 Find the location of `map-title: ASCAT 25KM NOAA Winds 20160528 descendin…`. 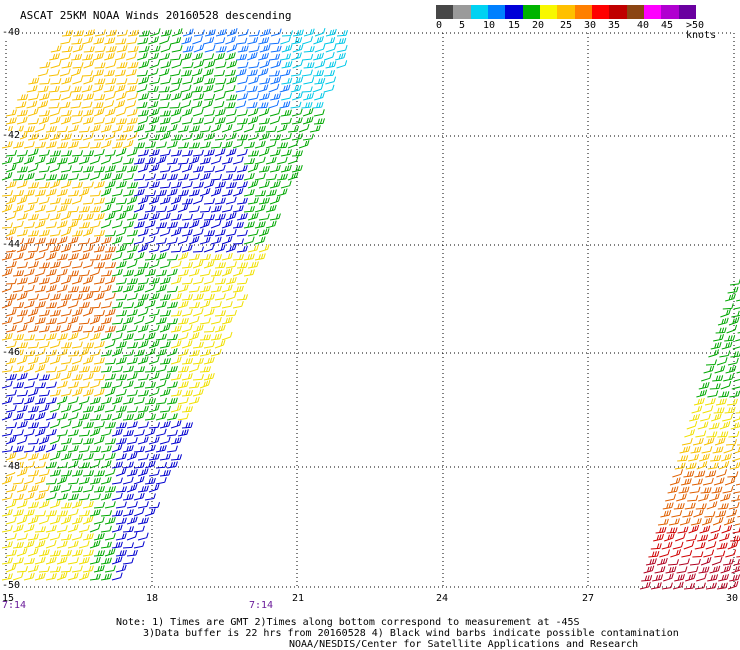

map-title: ASCAT 25KM NOAA Winds 20160528 descendin… is located at coordinates (156, 15).